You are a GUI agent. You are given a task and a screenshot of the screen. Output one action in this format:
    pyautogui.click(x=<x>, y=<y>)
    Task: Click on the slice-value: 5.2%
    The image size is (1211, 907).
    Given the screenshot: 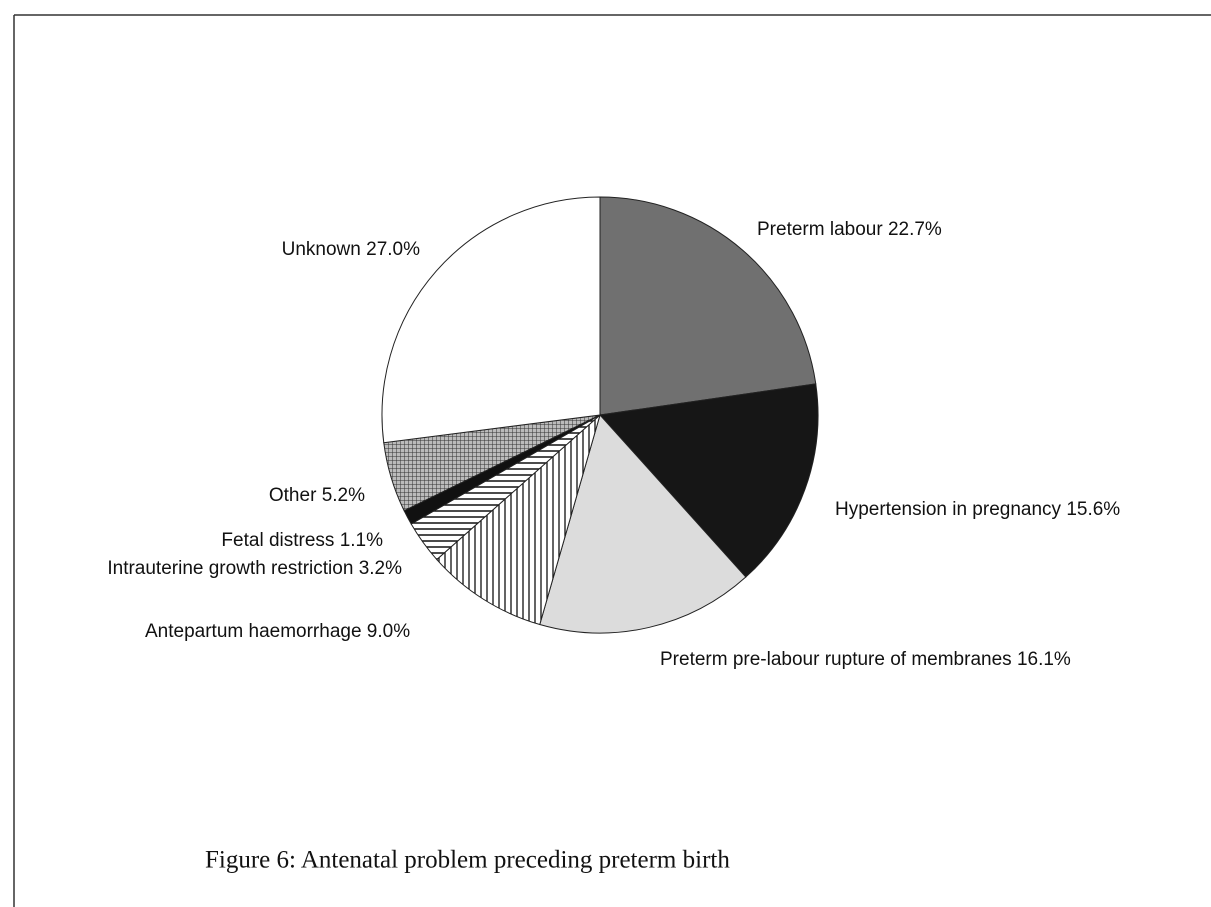 What is the action you would take?
    pyautogui.click(x=343, y=495)
    